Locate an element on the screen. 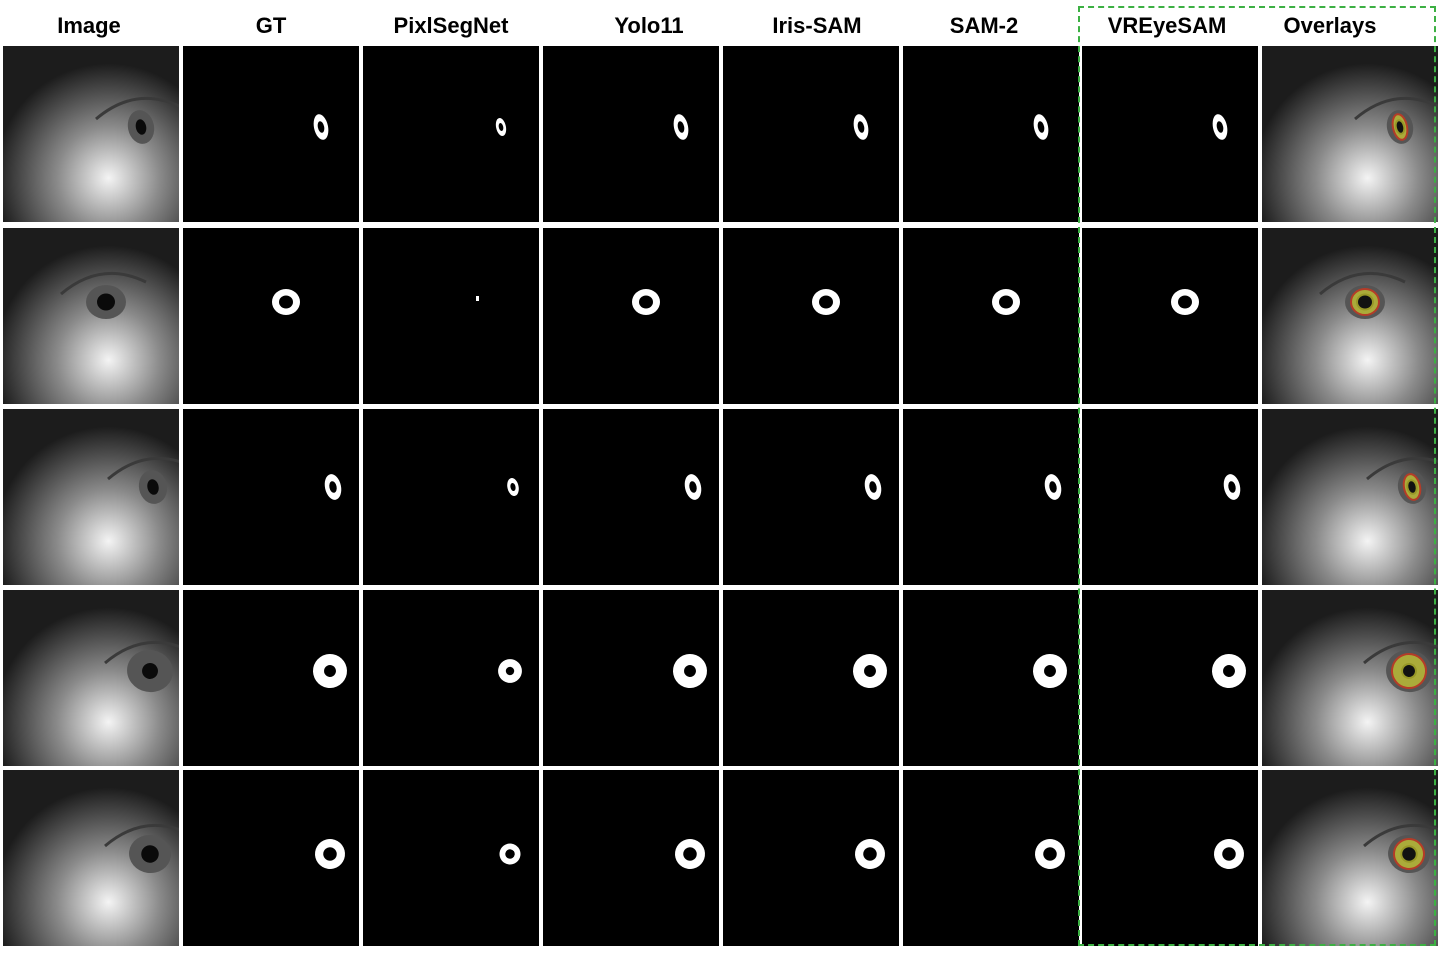 The image size is (1445, 954). tile-row1-image is located at coordinates (91, 134).